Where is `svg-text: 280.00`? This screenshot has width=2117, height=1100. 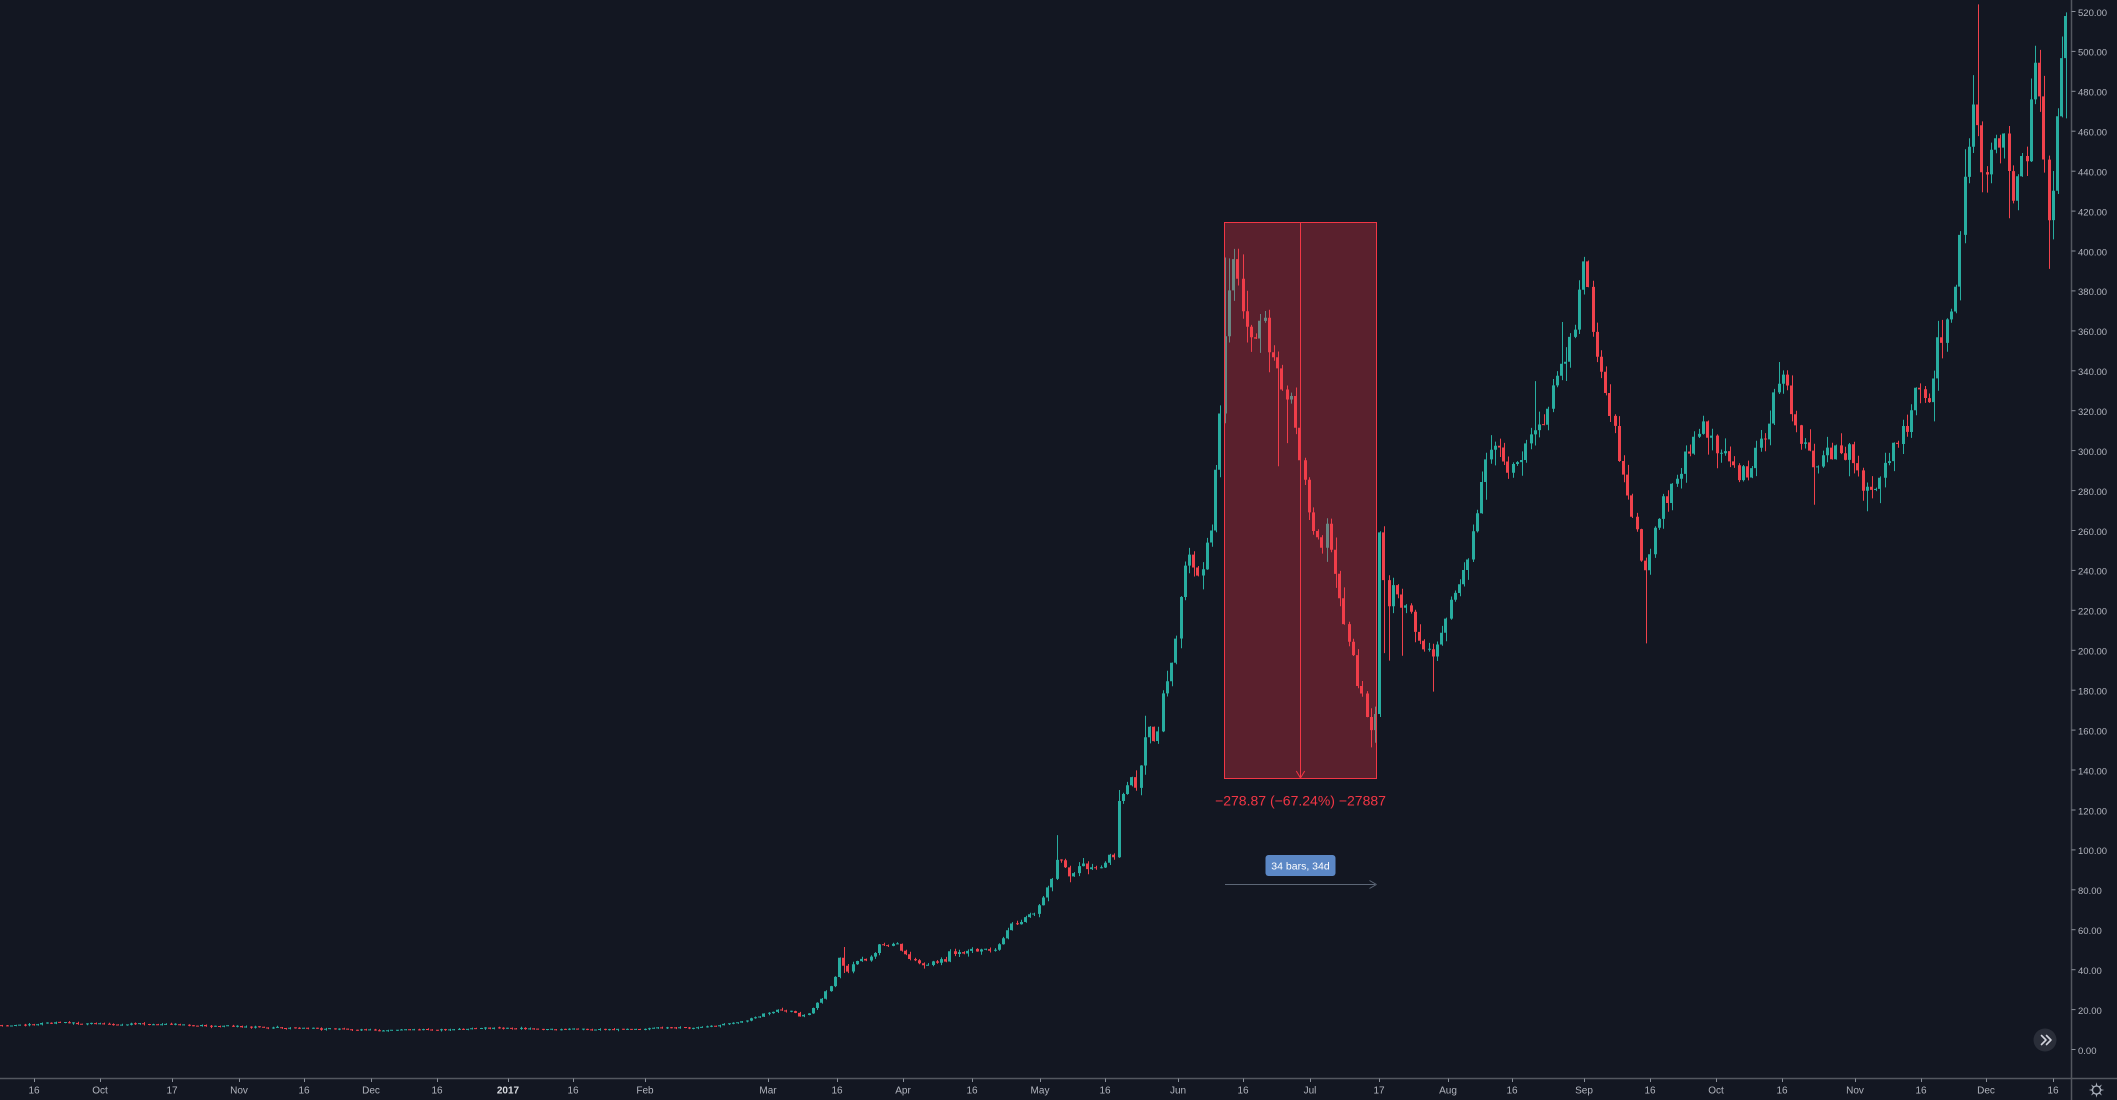
svg-text: 280.00 is located at coordinates (2092, 492).